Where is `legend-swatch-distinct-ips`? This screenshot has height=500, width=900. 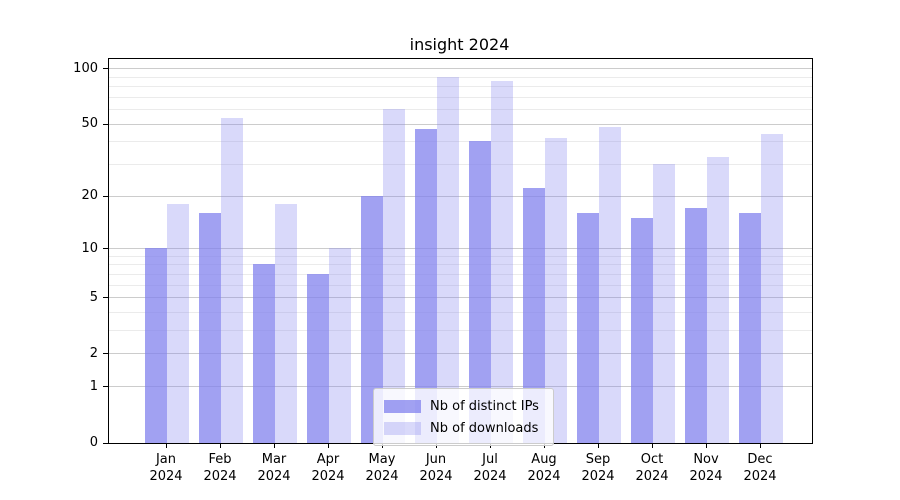 legend-swatch-distinct-ips is located at coordinates (402, 406).